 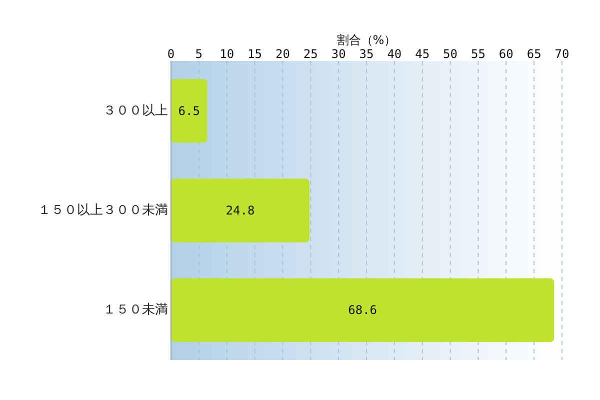 What do you see at coordinates (103, 210) in the screenshot?
I see `y-category-label: １５０以上３００未満` at bounding box center [103, 210].